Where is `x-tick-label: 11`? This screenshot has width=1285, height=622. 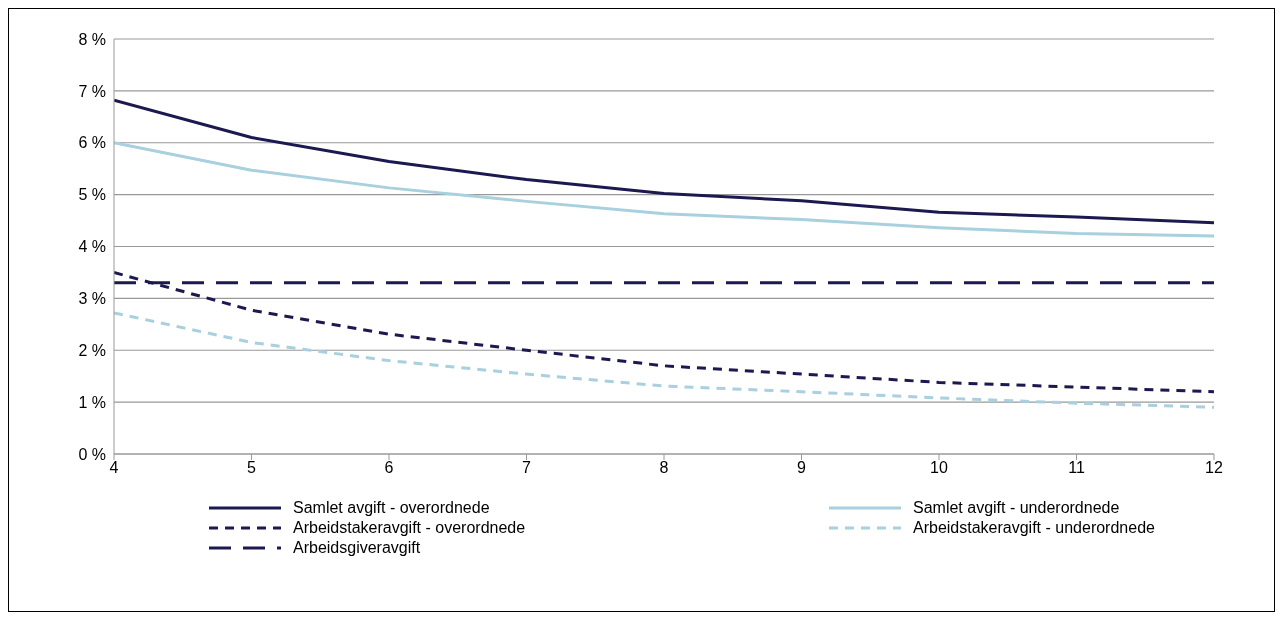 x-tick-label: 11 is located at coordinates (1076, 468).